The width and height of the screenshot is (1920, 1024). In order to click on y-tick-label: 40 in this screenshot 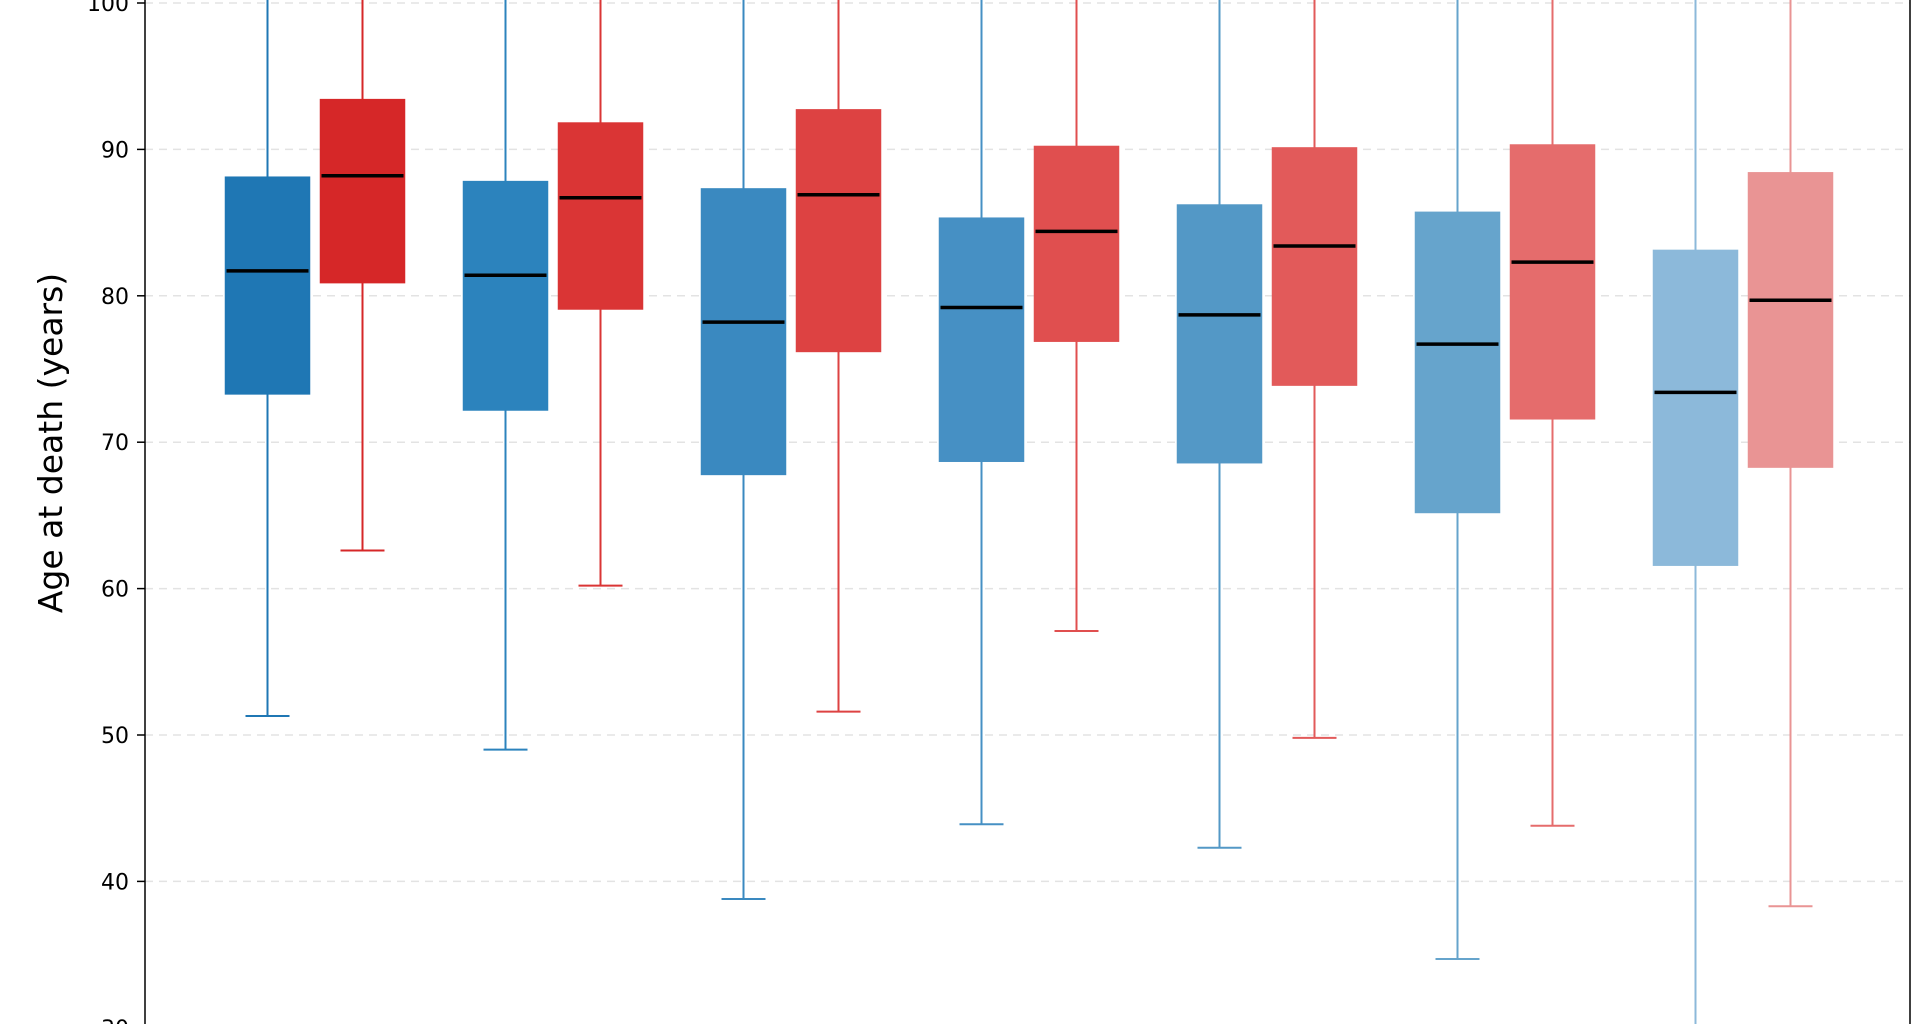, I will do `click(115, 882)`.